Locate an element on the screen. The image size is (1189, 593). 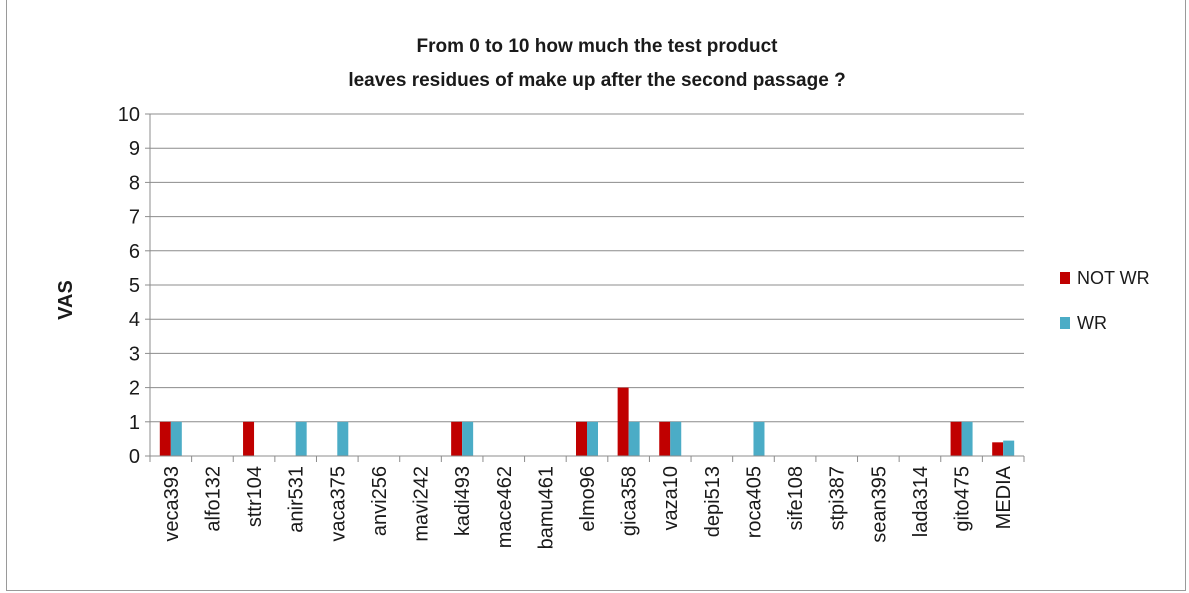
y-tick-label: 8 is located at coordinates (134, 183).